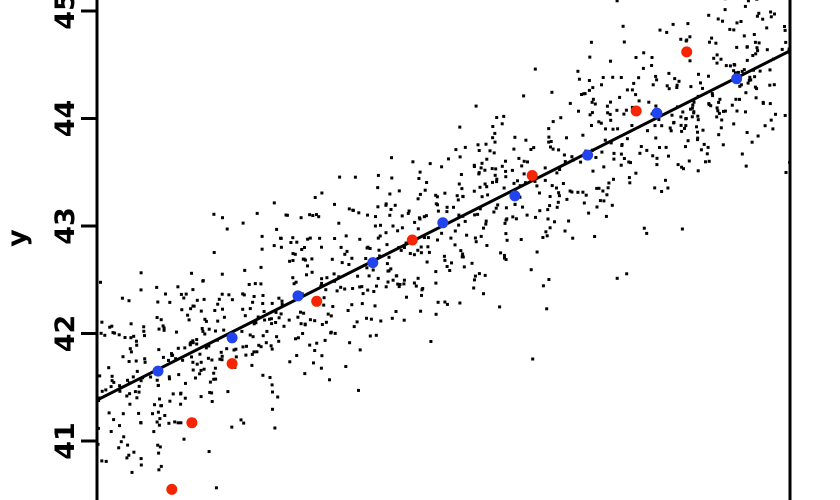 The image size is (840, 500). Describe the element at coordinates (192, 423) in the screenshot. I see `mean-point-red` at that location.